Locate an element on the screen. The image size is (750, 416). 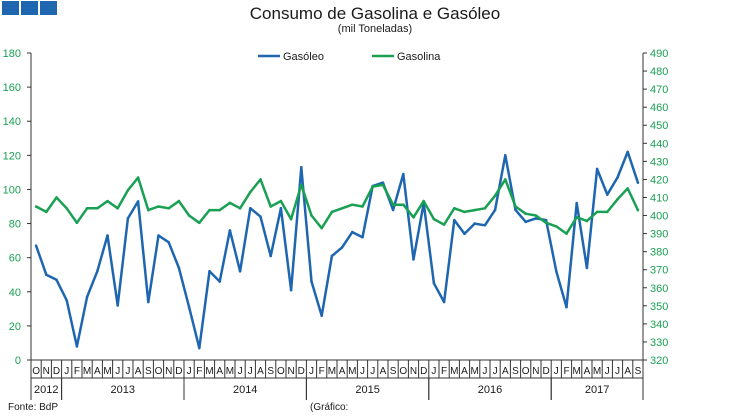
y-left-tick-label: 120 is located at coordinates (12, 156).